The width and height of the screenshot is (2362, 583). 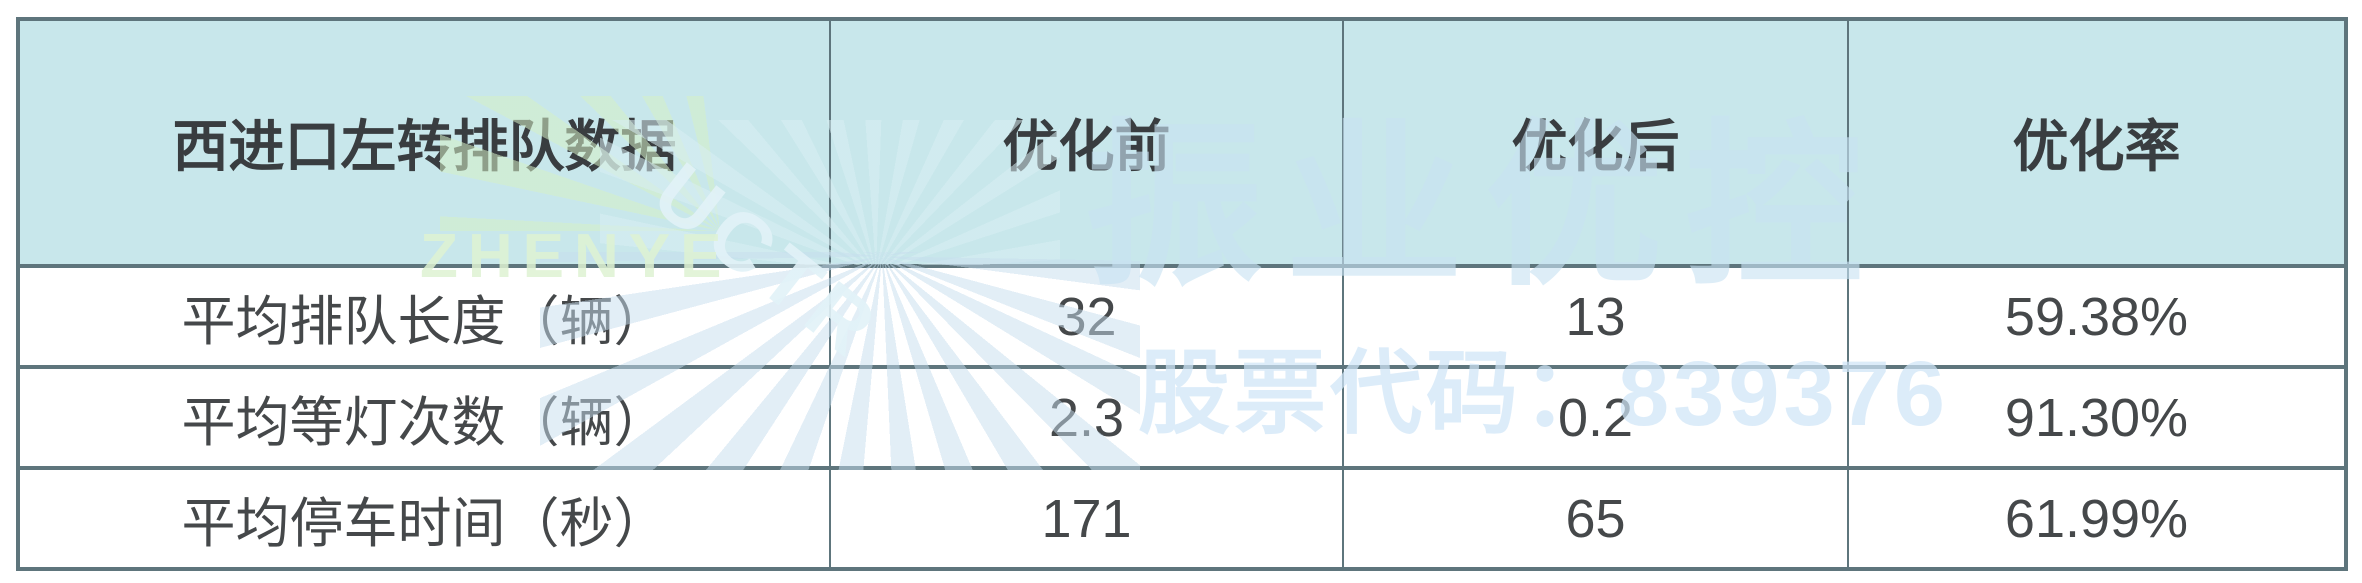 I want to click on column-header-metric: 西进口左转排队数据, so click(x=424, y=142).